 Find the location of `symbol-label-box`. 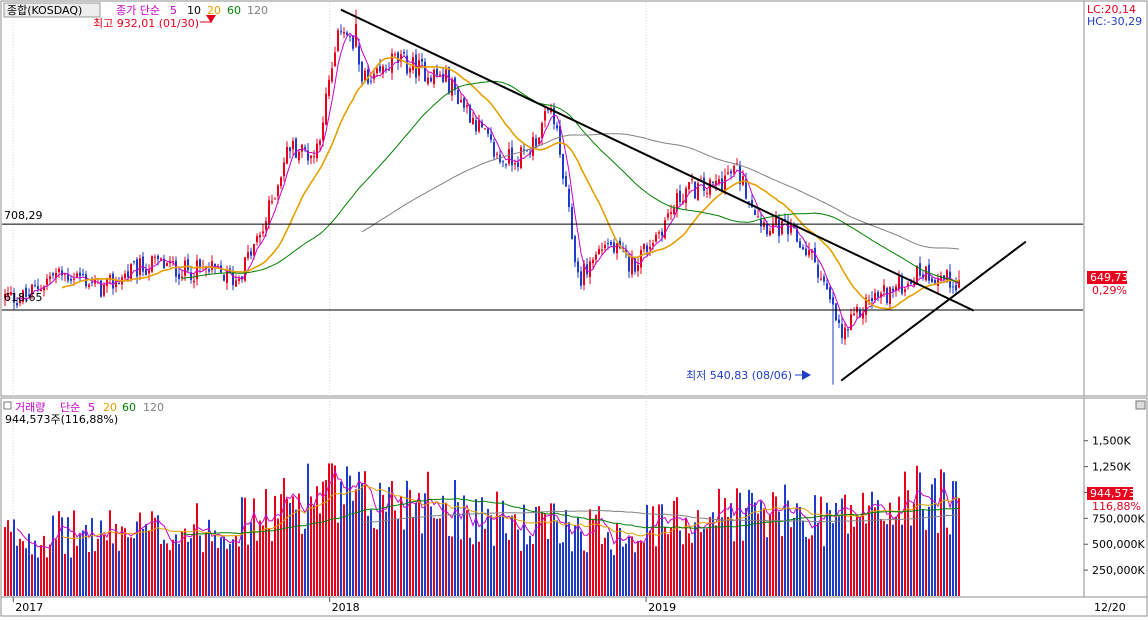

symbol-label-box is located at coordinates (52, 10).